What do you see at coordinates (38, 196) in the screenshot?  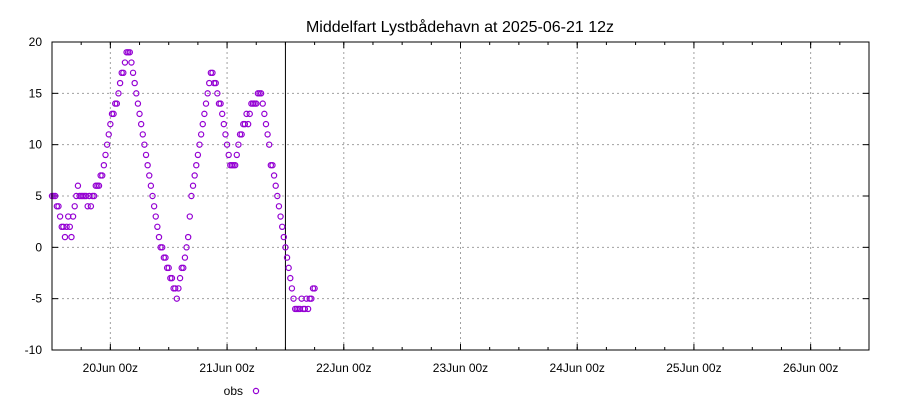 I see `y-tick-label: 5` at bounding box center [38, 196].